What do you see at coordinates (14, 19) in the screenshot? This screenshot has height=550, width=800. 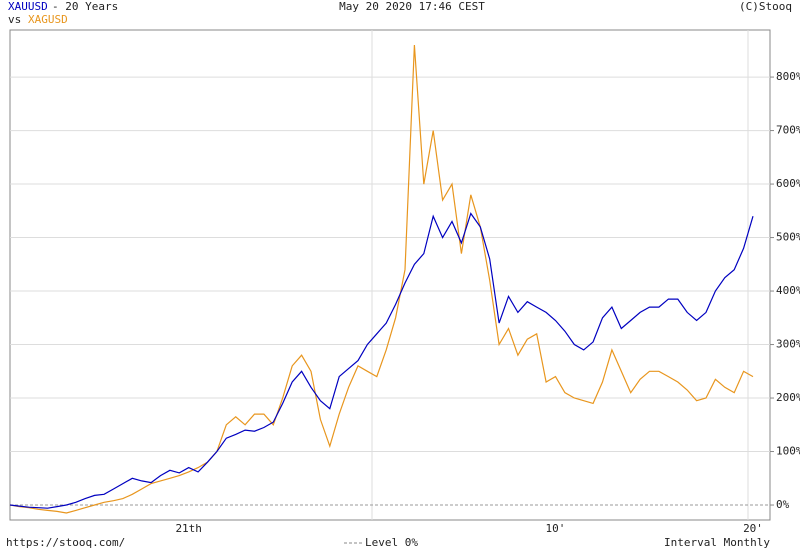 I see `vs-label: vs` at bounding box center [14, 19].